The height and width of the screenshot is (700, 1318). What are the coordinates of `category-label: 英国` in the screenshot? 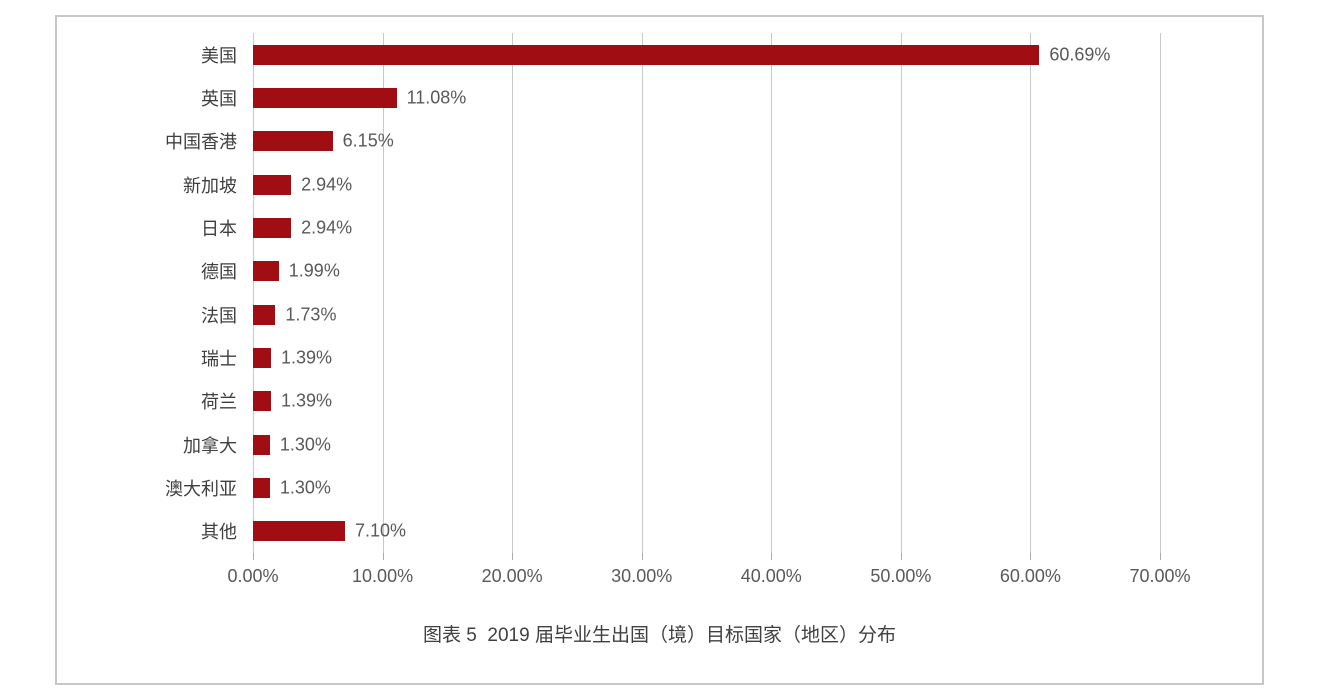 It's located at (219, 98).